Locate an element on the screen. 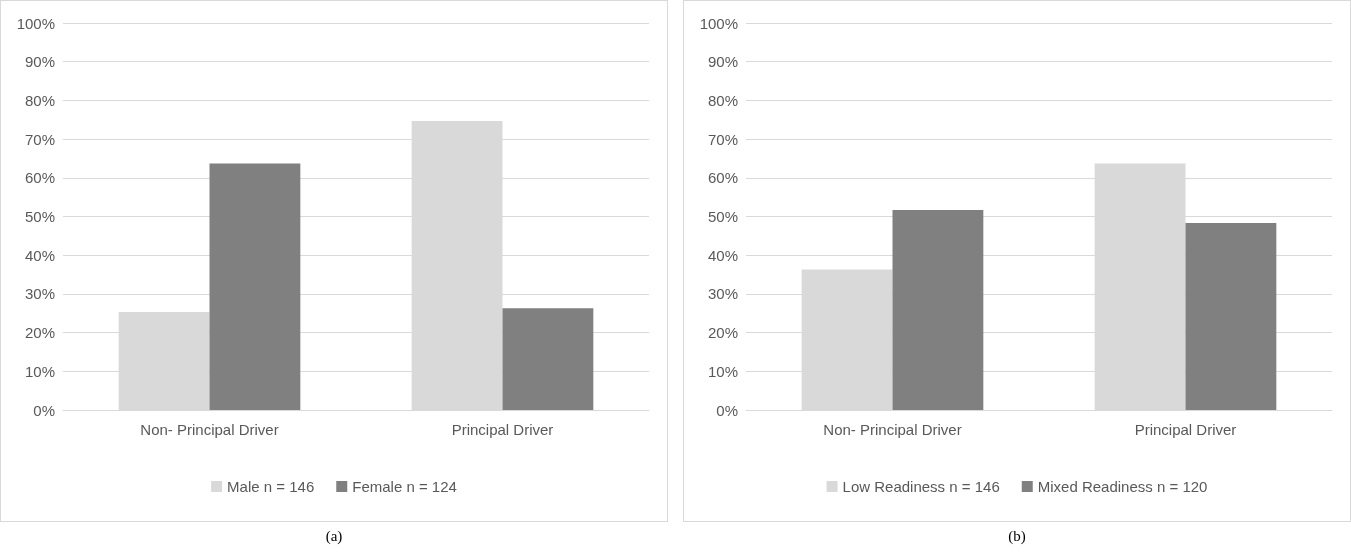 This screenshot has height=555, width=1351. legend-label: Female n = 124 is located at coordinates (404, 486).